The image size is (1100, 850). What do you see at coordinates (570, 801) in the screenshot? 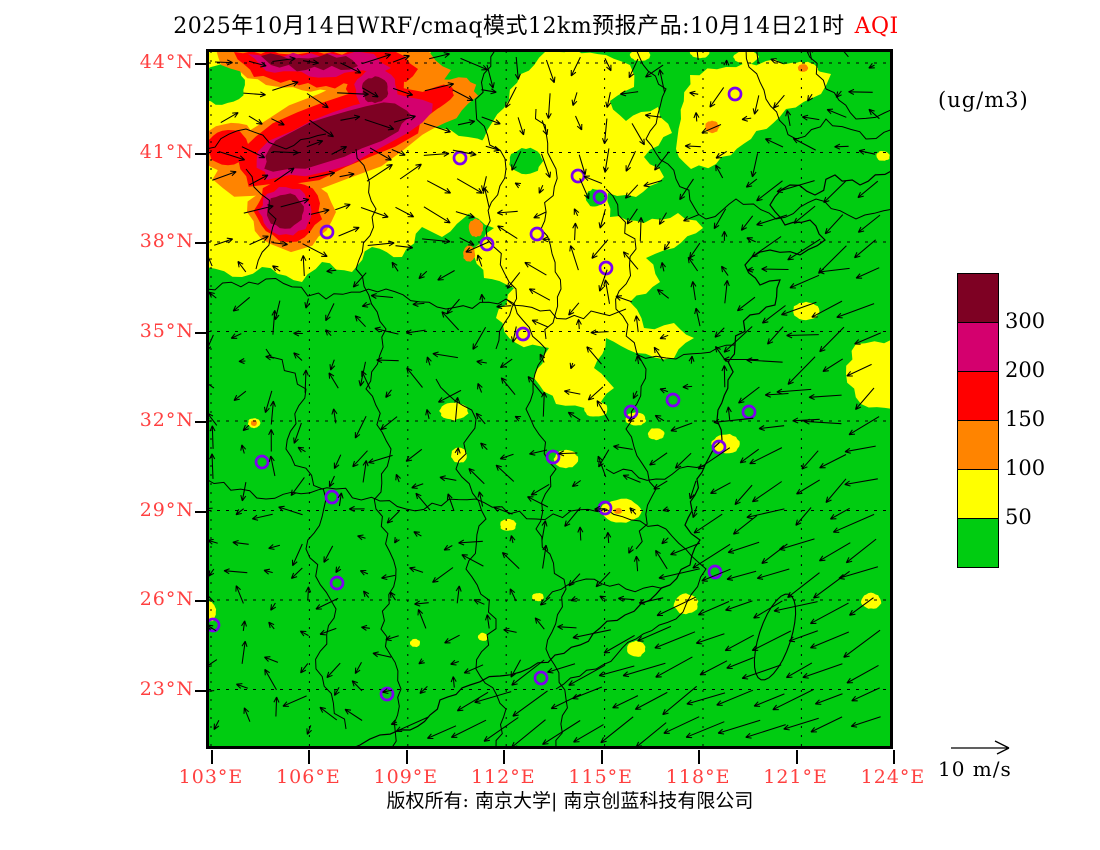
I see `copyright-line: 版权所有: 南京大学| 南京创蓝科技有限公司` at bounding box center [570, 801].